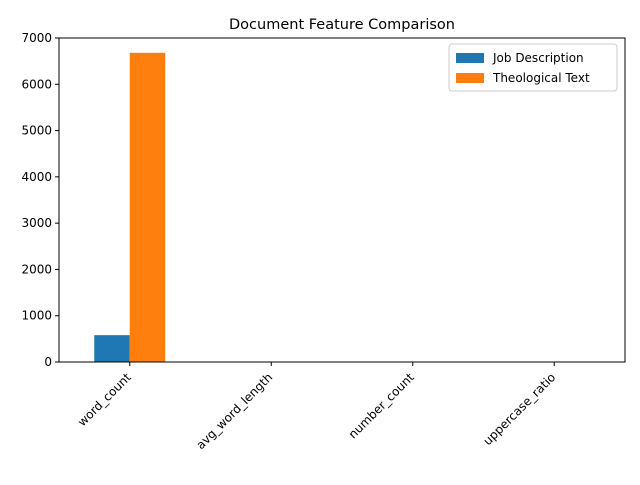 The width and height of the screenshot is (640, 485). What do you see at coordinates (538, 58) in the screenshot?
I see `legend-label: Job Description` at bounding box center [538, 58].